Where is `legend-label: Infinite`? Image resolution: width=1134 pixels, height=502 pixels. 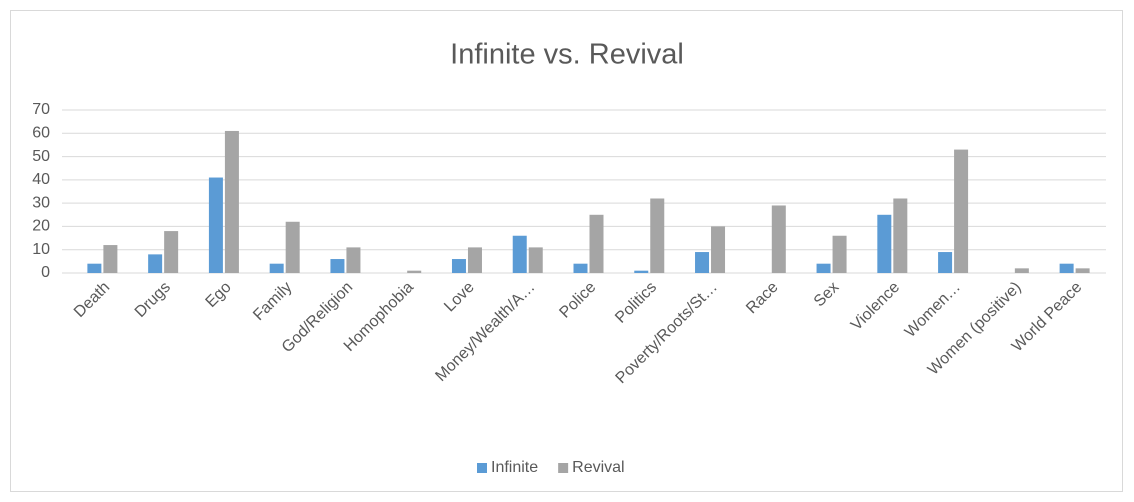 legend-label: Infinite is located at coordinates (514, 467).